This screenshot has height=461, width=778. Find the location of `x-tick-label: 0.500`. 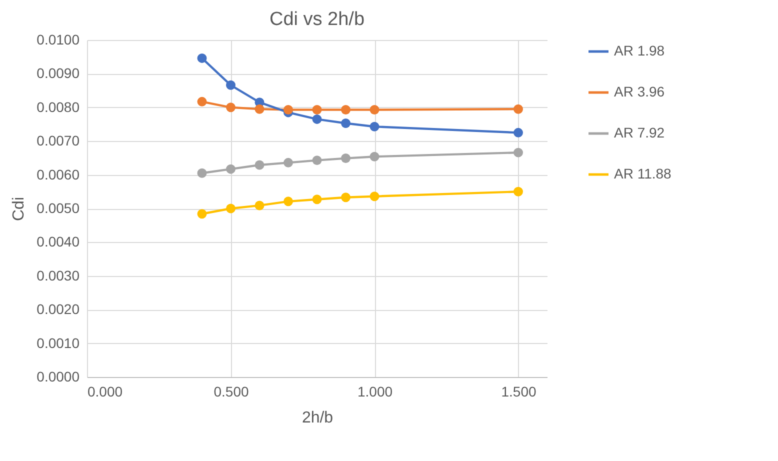

x-tick-label: 0.500 is located at coordinates (231, 392).